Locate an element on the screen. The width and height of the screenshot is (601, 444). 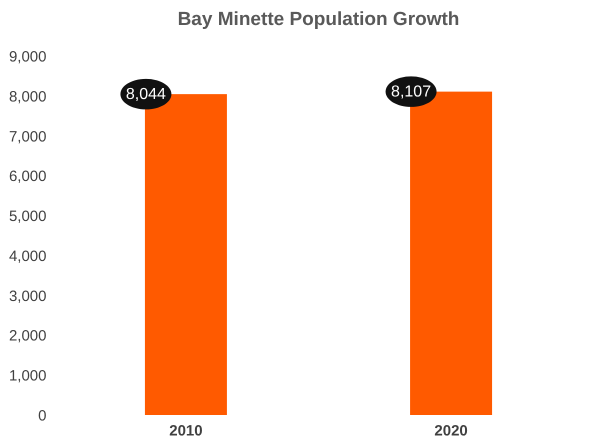
y-tick-label: 8,000 is located at coordinates (27, 97).